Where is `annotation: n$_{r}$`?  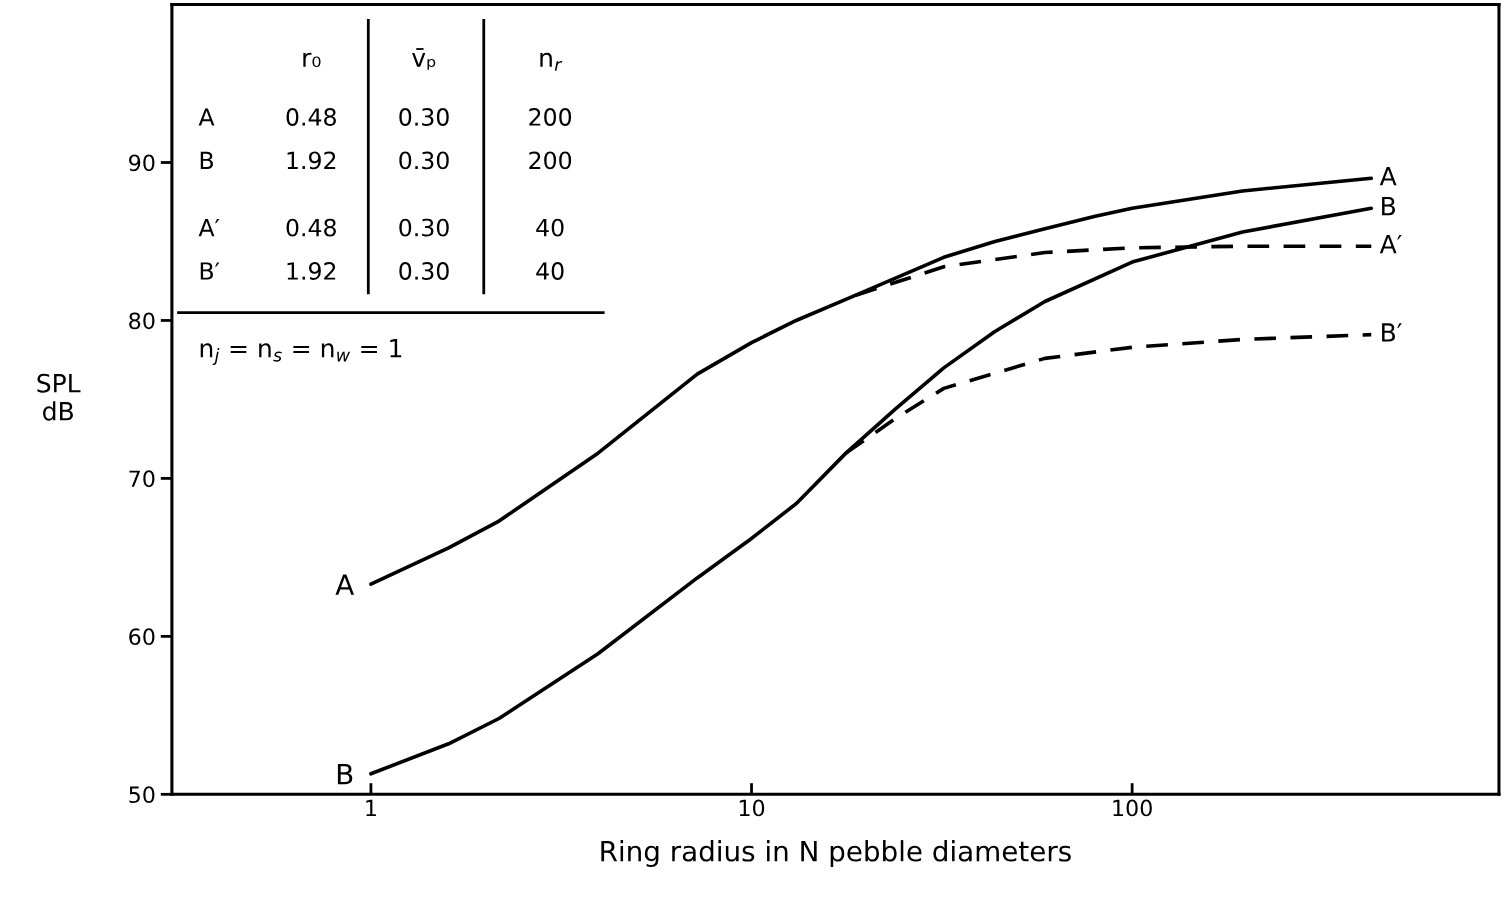 annotation: n$_{r}$ is located at coordinates (551, 61).